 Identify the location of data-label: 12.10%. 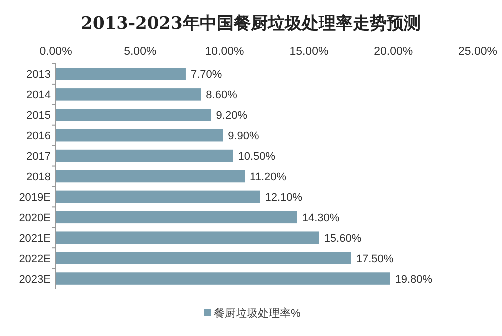
(284, 198).